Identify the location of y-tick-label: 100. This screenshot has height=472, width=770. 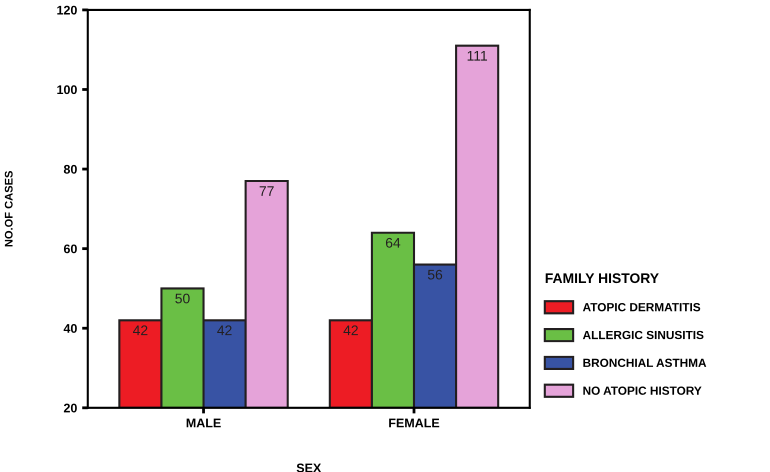
(67, 89).